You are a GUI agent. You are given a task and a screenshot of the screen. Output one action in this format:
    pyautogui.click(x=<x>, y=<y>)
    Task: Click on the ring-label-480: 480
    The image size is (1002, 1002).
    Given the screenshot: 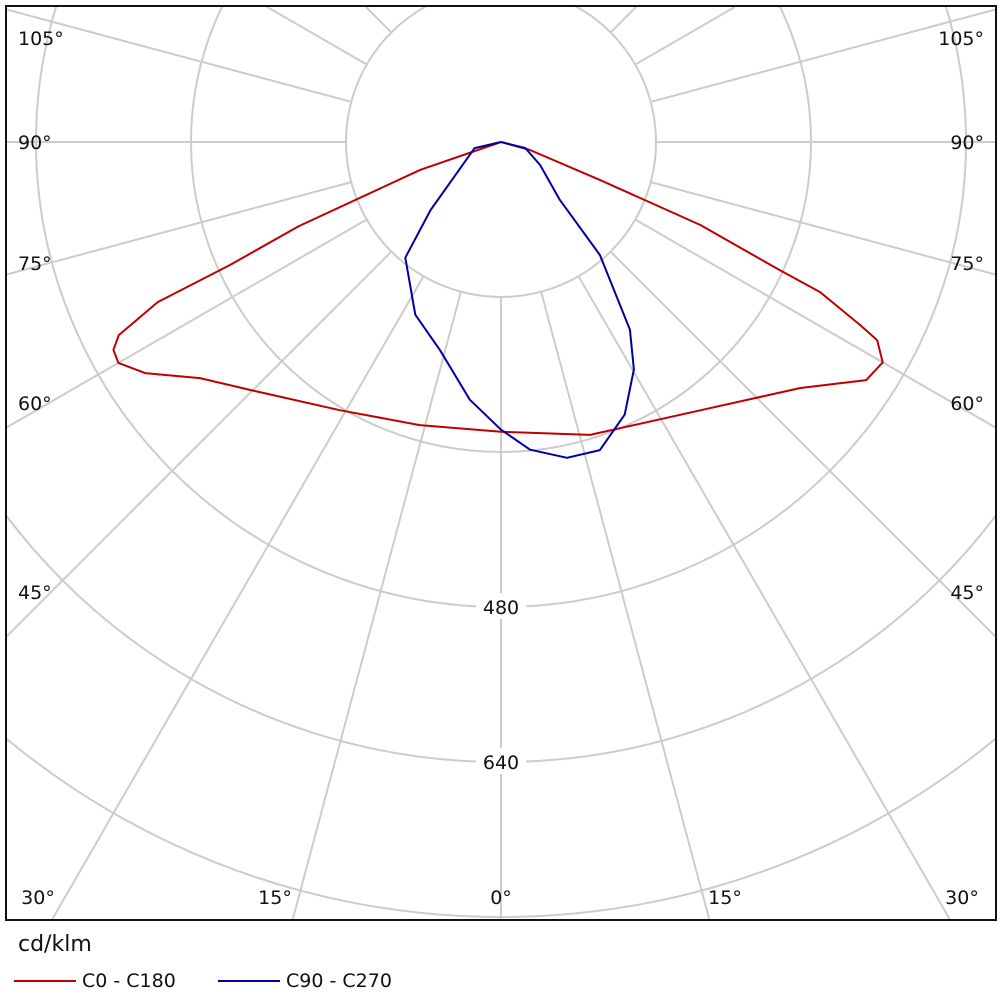 What is the action you would take?
    pyautogui.click(x=501, y=608)
    